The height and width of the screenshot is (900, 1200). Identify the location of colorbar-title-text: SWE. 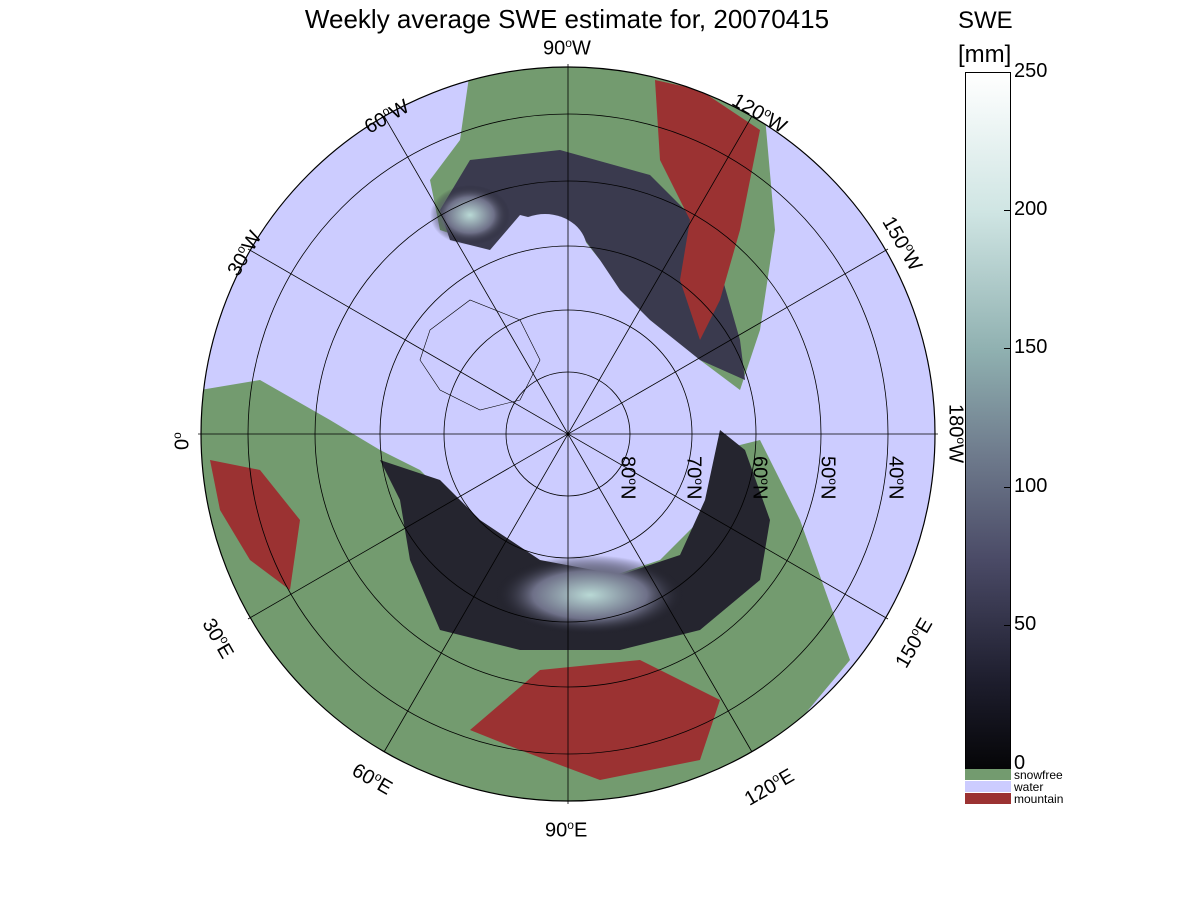
(985, 20).